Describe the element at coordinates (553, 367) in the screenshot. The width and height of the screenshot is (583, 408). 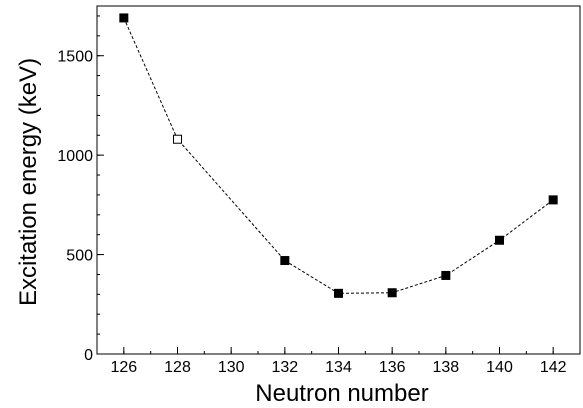
I see `x-tick-label: 142` at that location.